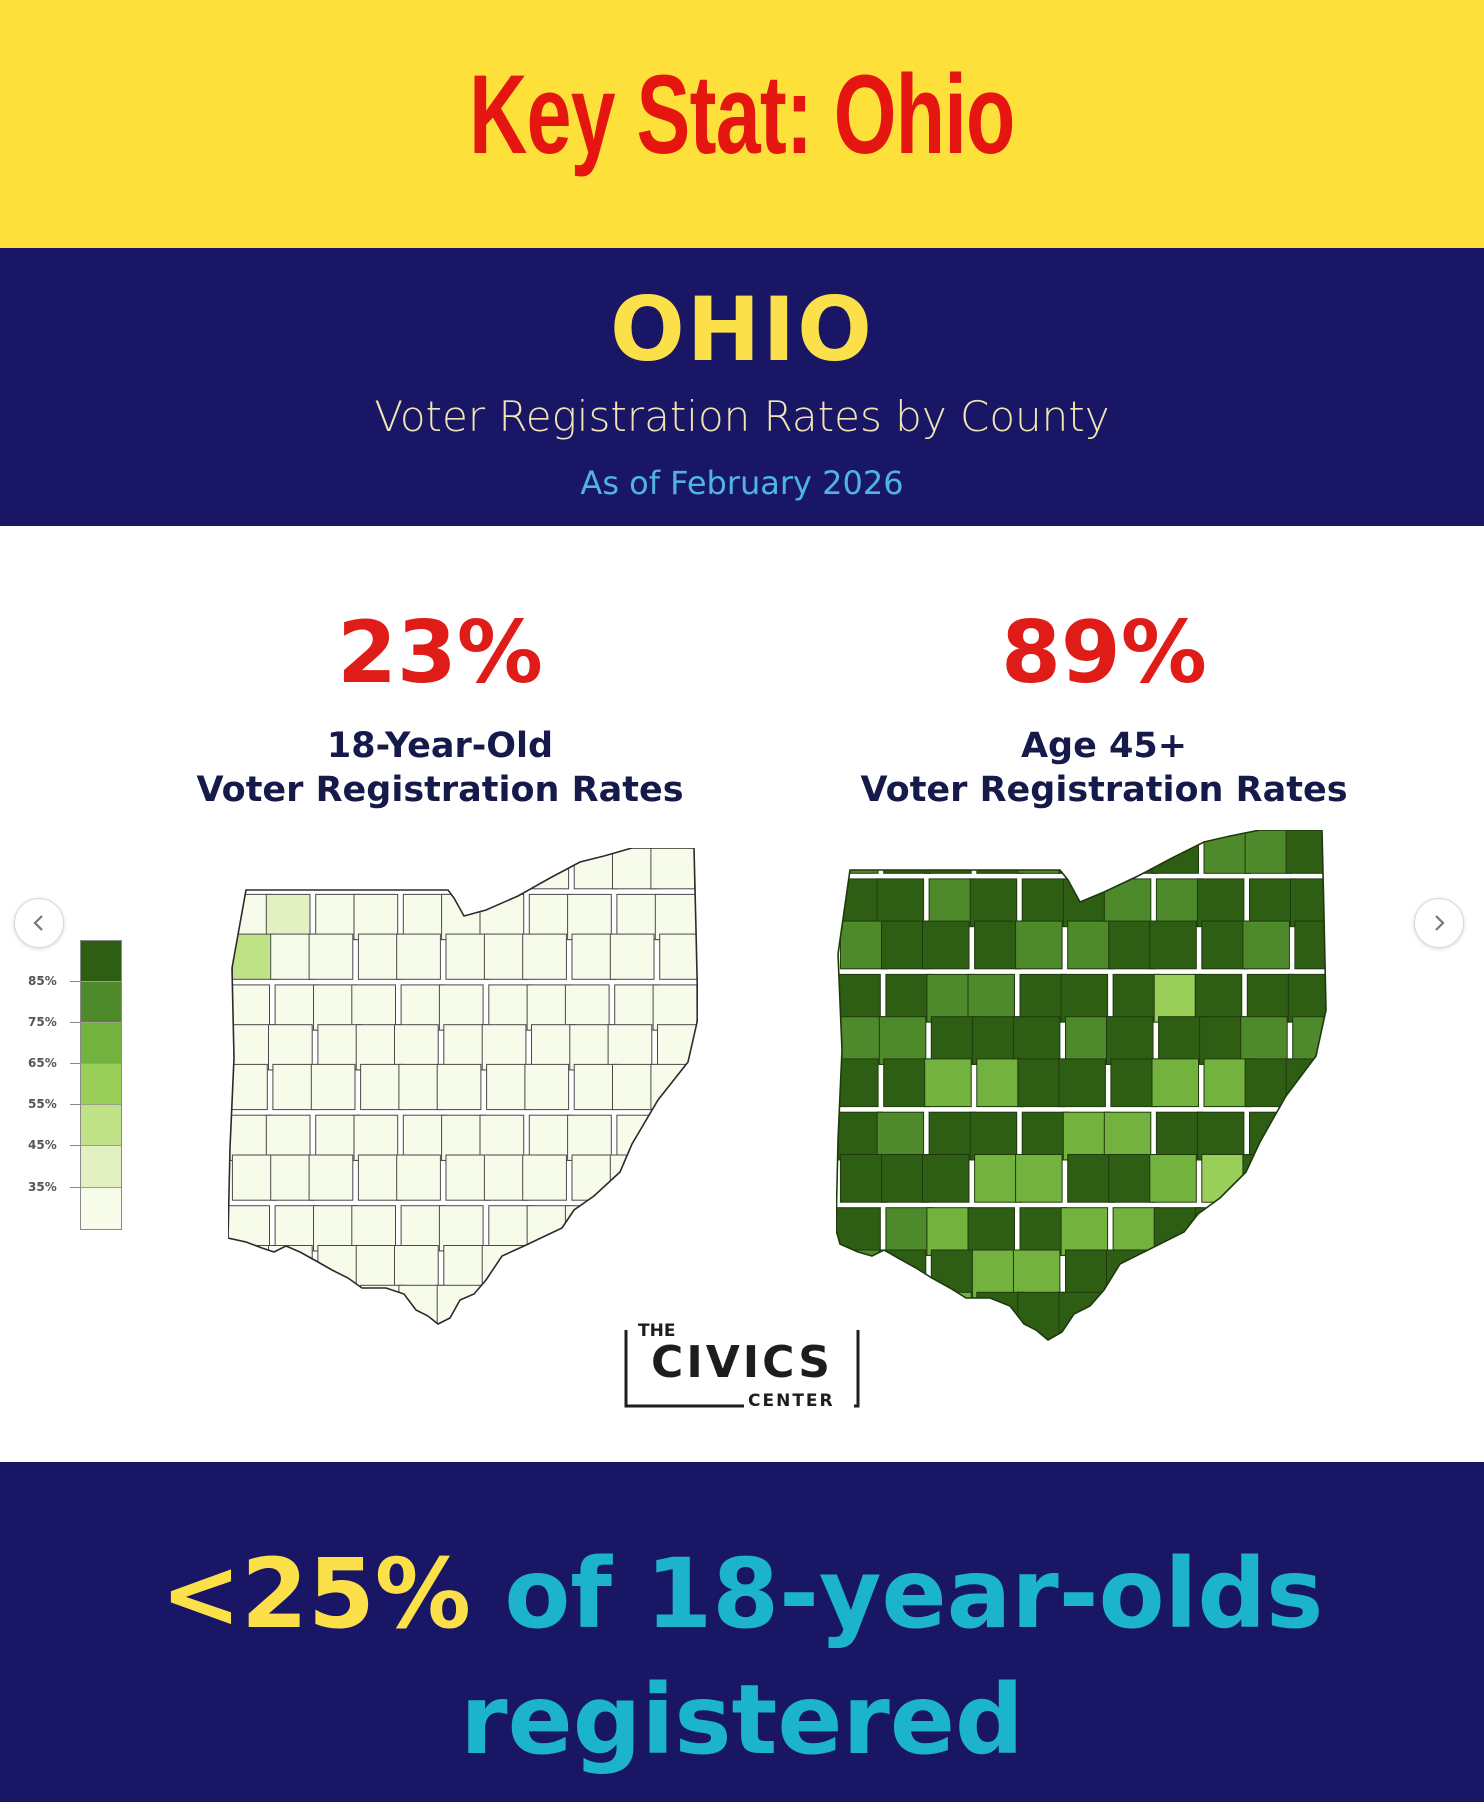  What do you see at coordinates (440, 768) in the screenshot?
I see `stat-label: 18-Year-Old Voter Registration Rates` at bounding box center [440, 768].